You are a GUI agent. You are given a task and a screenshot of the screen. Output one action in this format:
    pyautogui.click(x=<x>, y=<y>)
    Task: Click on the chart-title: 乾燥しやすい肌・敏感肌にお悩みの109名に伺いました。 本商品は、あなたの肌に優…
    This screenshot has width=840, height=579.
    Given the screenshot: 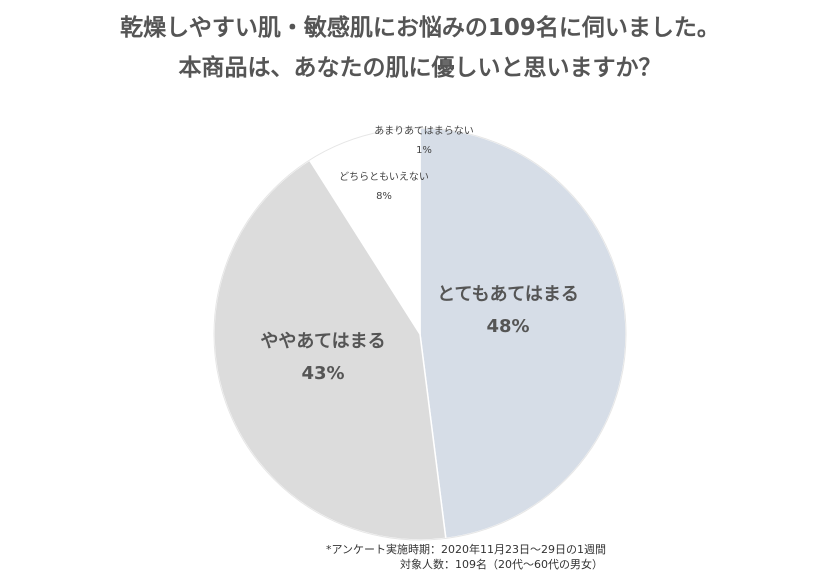 What is the action you would take?
    pyautogui.click(x=420, y=48)
    